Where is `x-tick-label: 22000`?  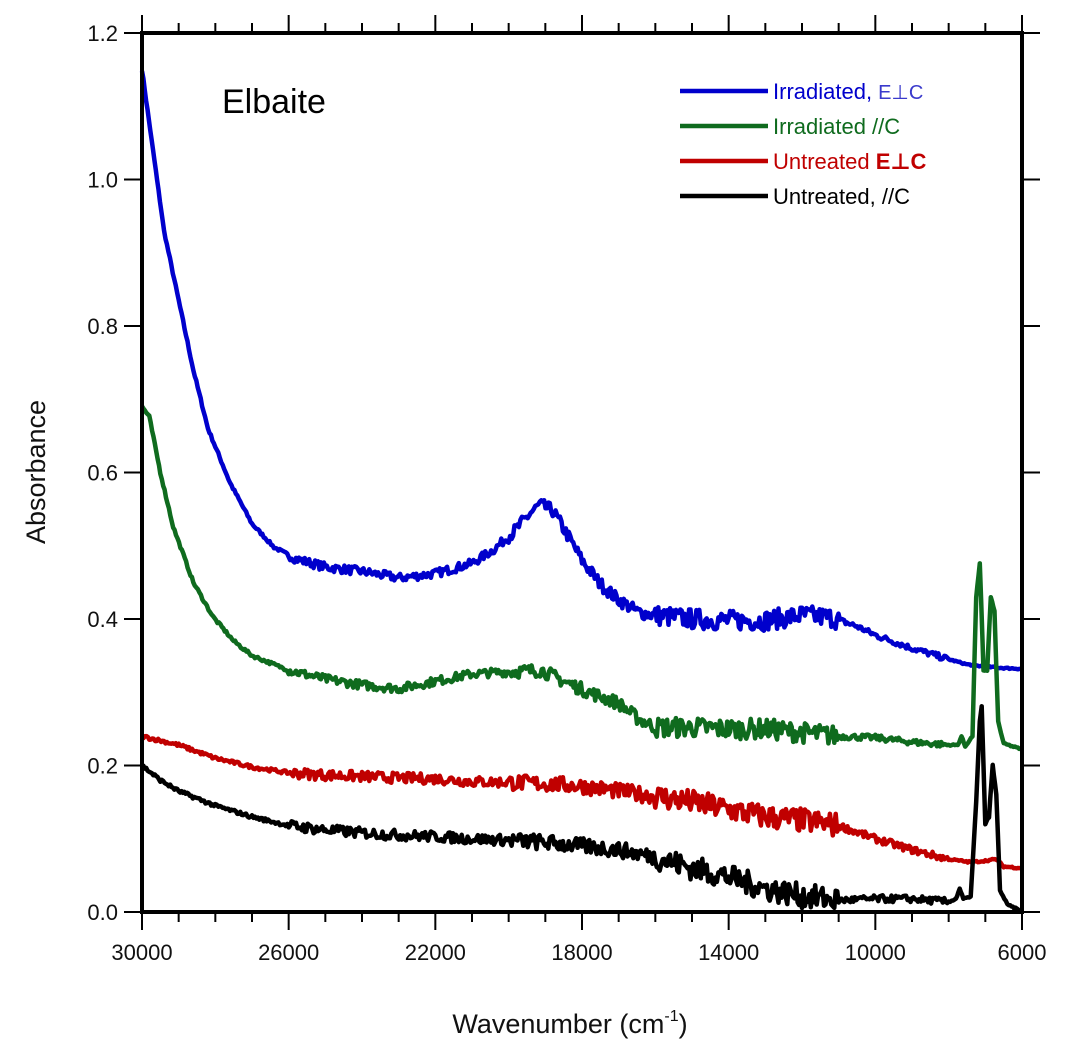 x-tick-label: 22000 is located at coordinates (435, 952).